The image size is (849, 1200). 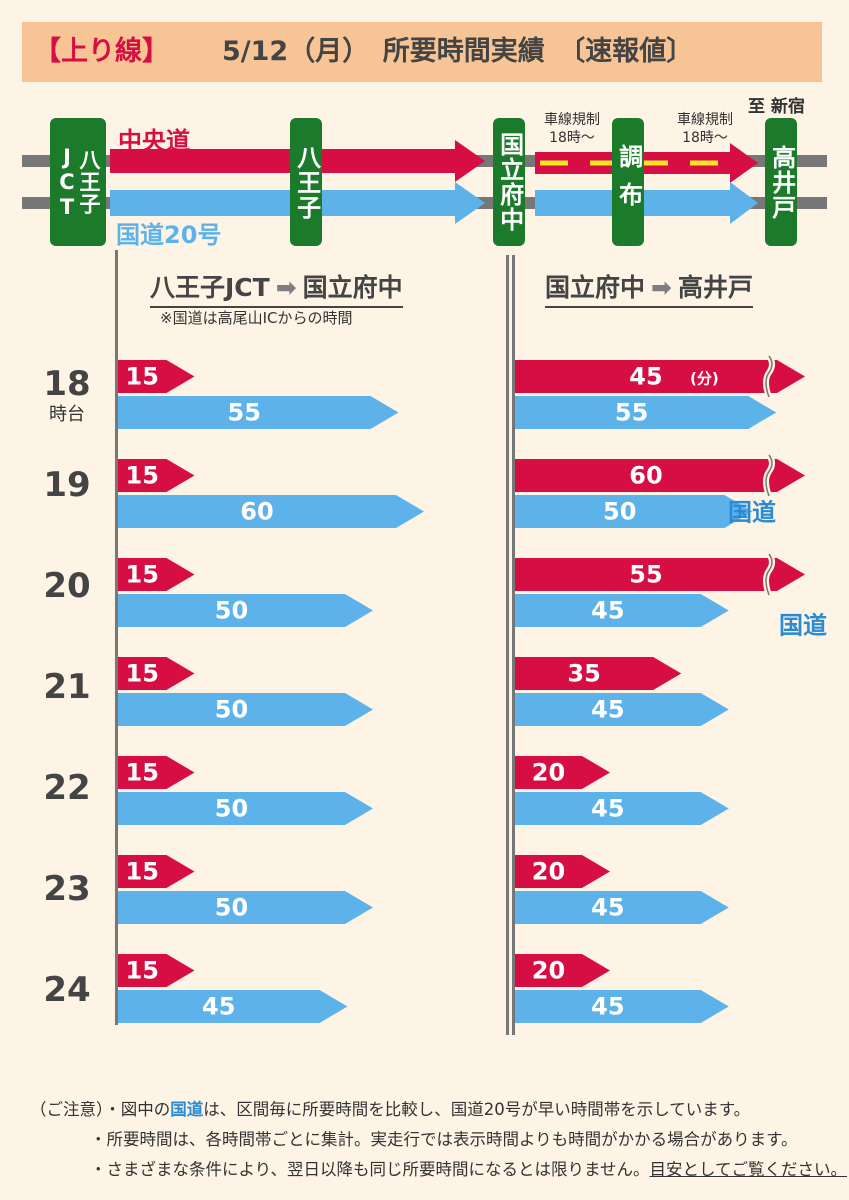 What do you see at coordinates (286, 287) in the screenshot?
I see `section-left-arrow-icon: ➡` at bounding box center [286, 287].